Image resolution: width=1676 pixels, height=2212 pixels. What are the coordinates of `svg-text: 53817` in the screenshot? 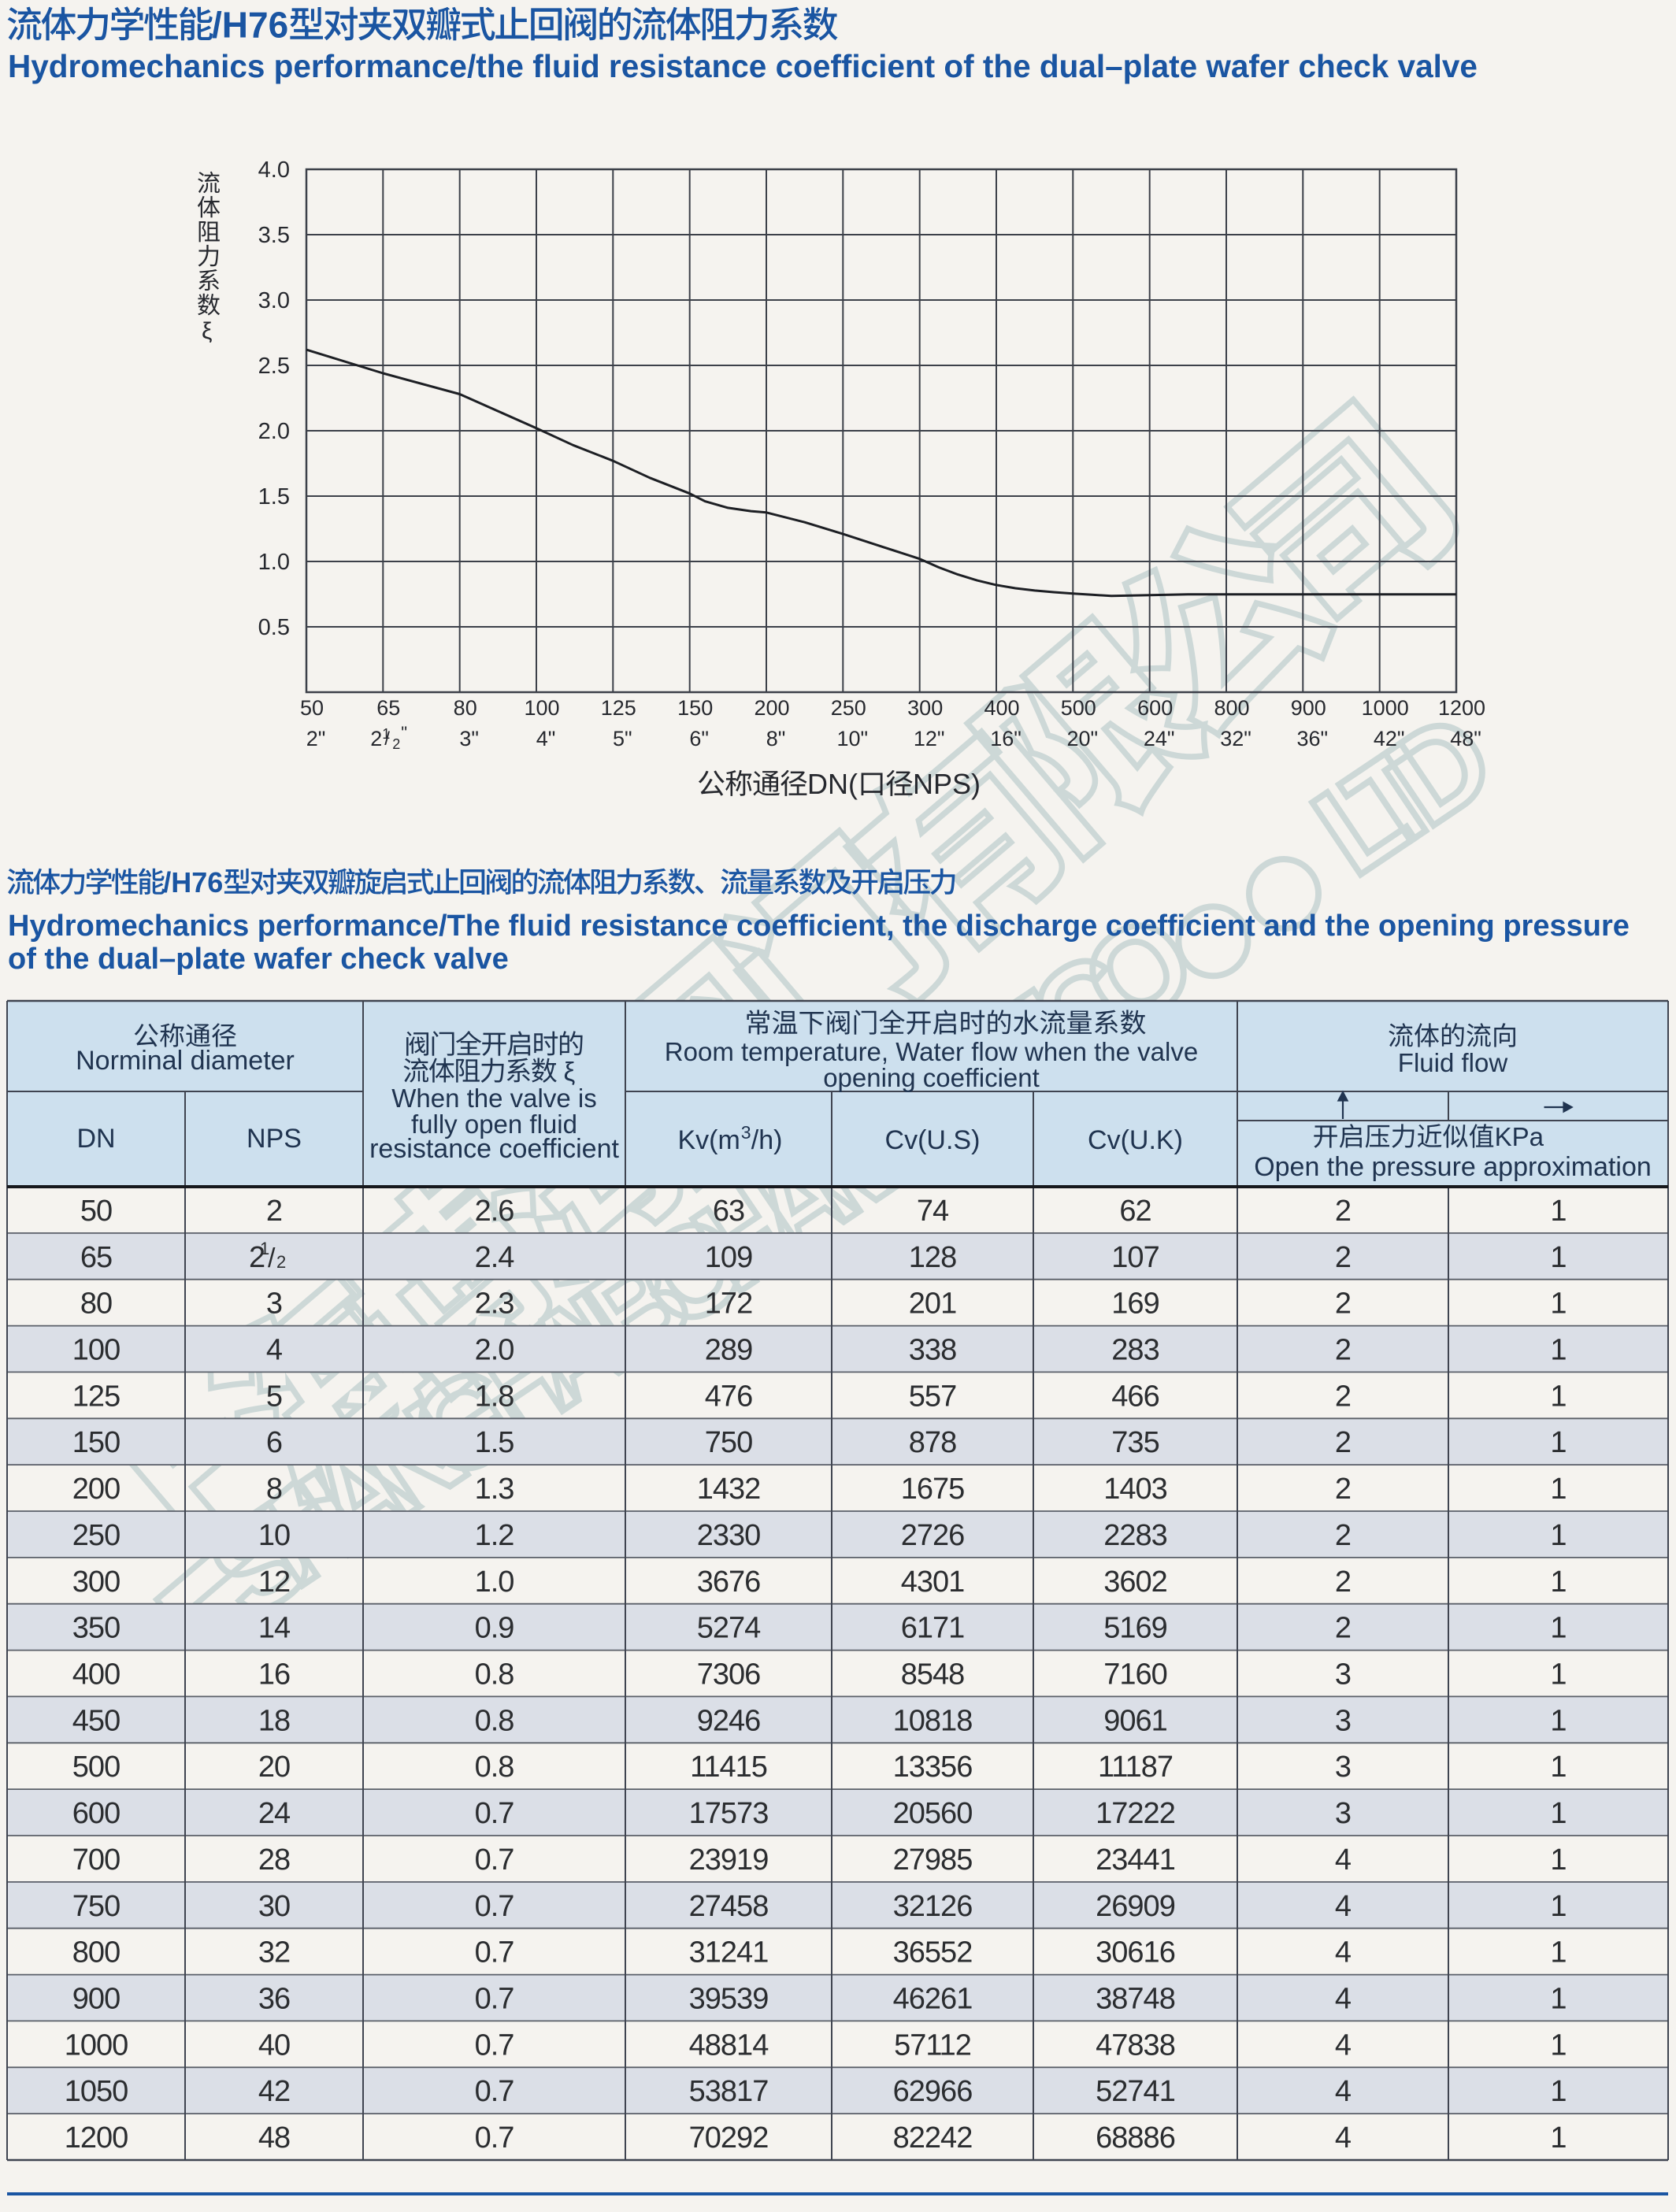 It's located at (729, 2091).